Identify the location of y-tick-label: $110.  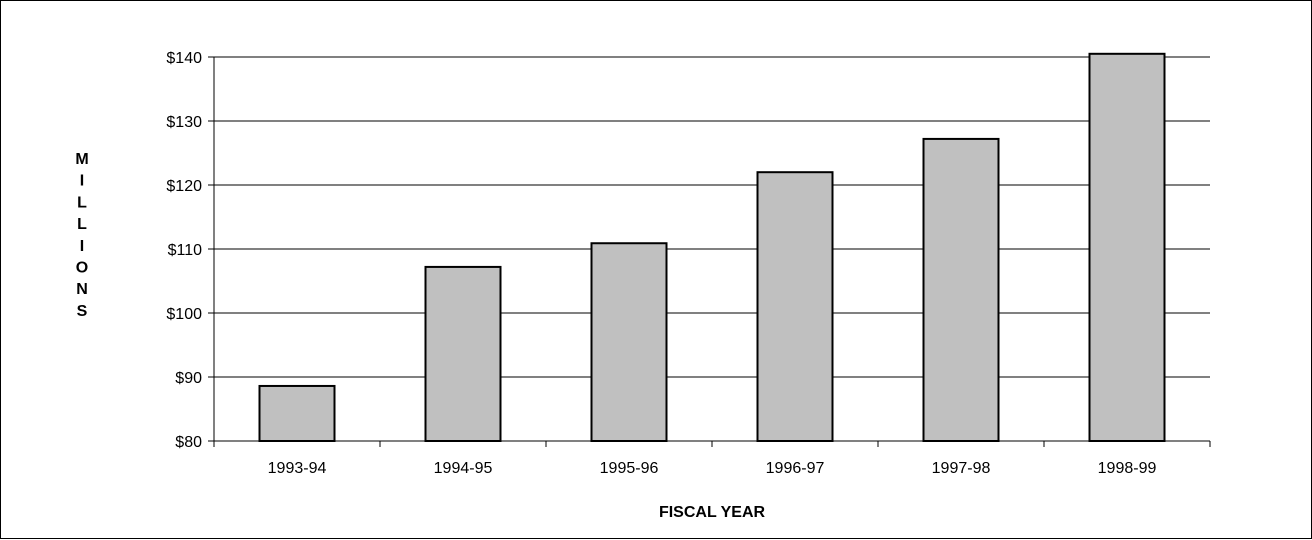
(185, 250).